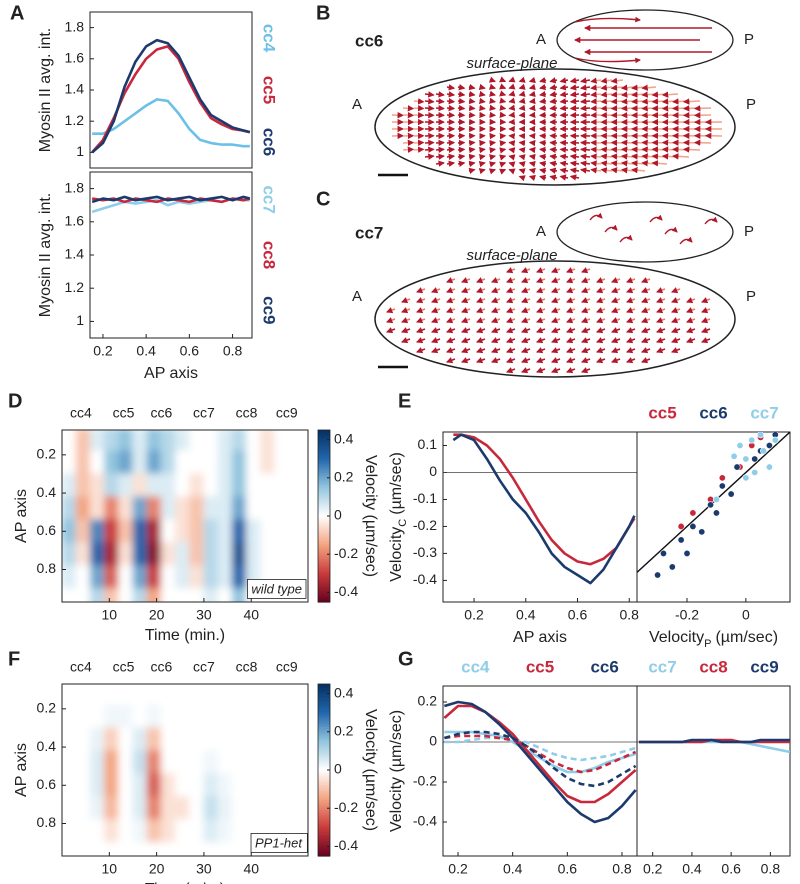  What do you see at coordinates (279, 843) in the screenshot?
I see `annotation-box` at bounding box center [279, 843].